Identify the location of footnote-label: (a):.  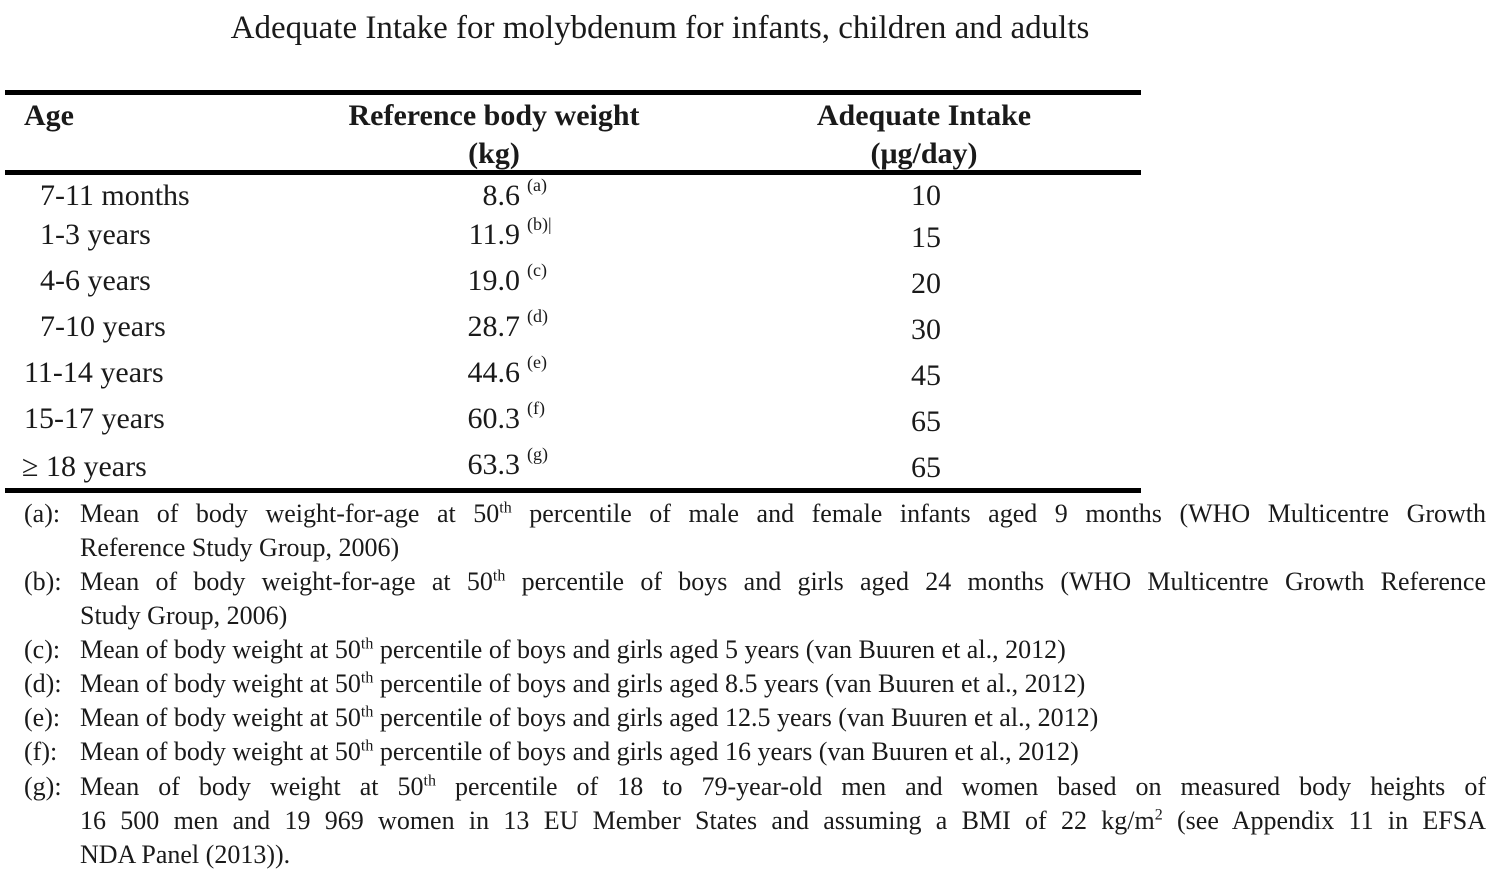
(42, 513).